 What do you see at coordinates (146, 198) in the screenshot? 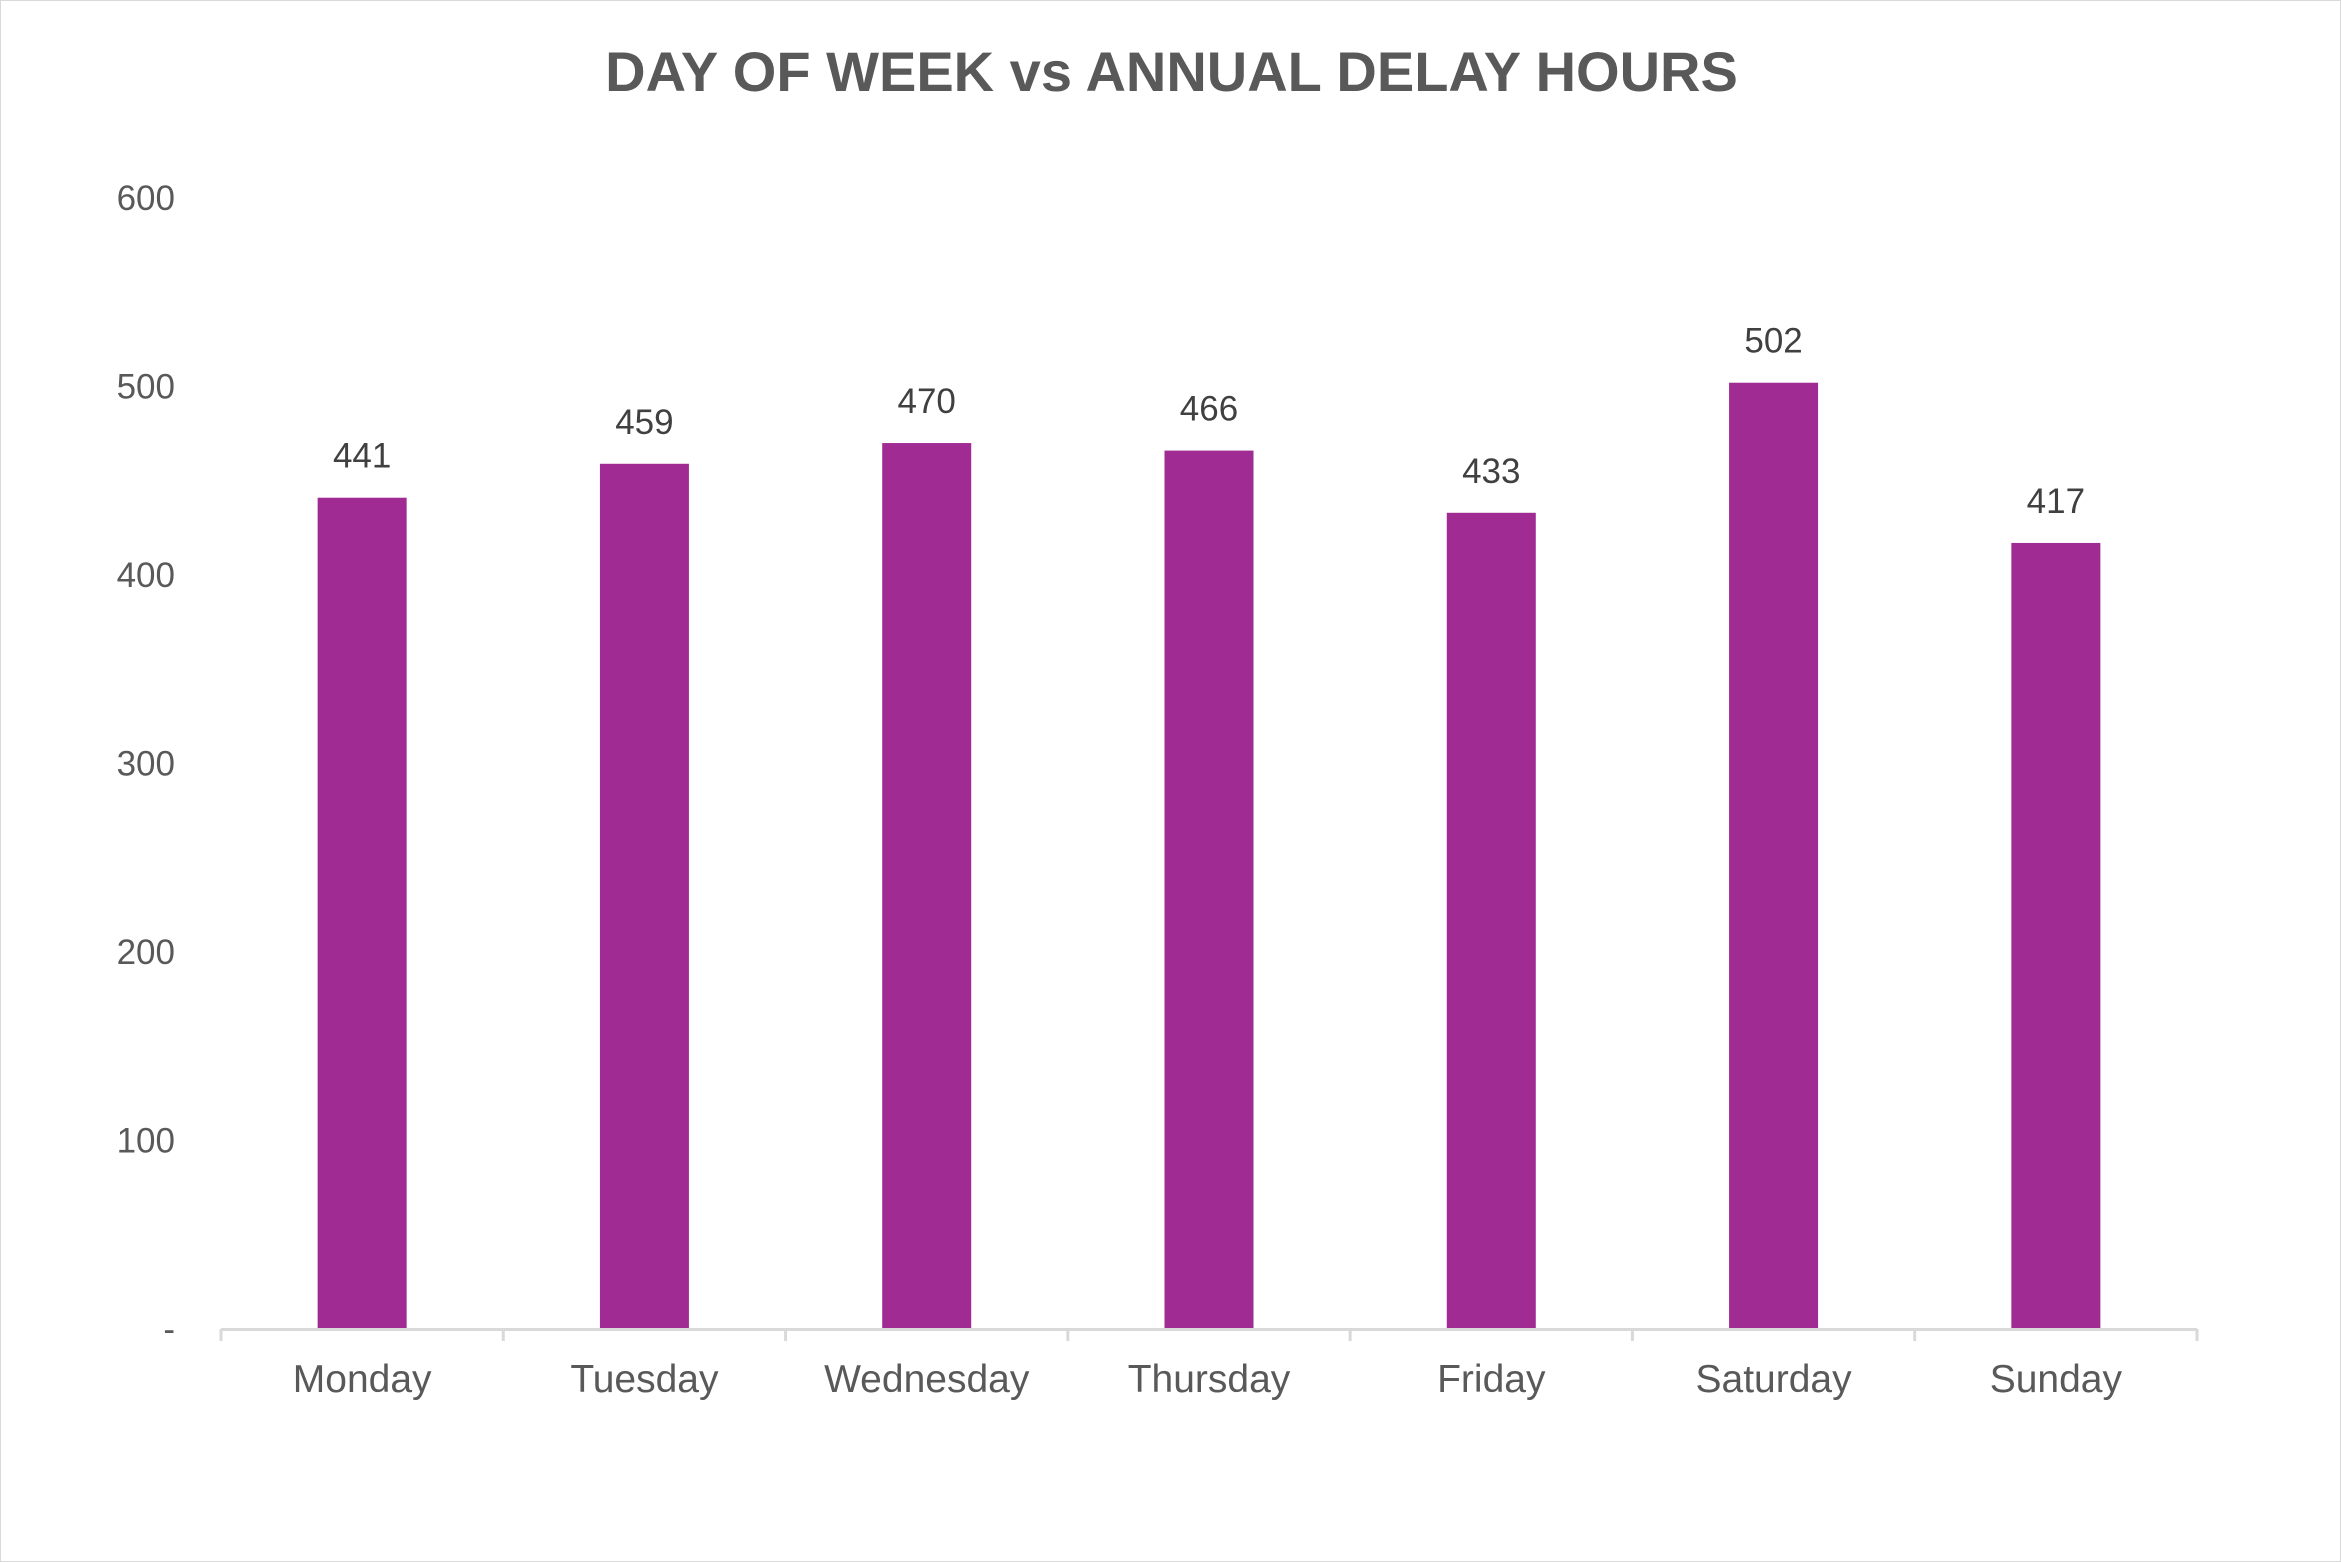
I see `y-tick-label: 600` at bounding box center [146, 198].